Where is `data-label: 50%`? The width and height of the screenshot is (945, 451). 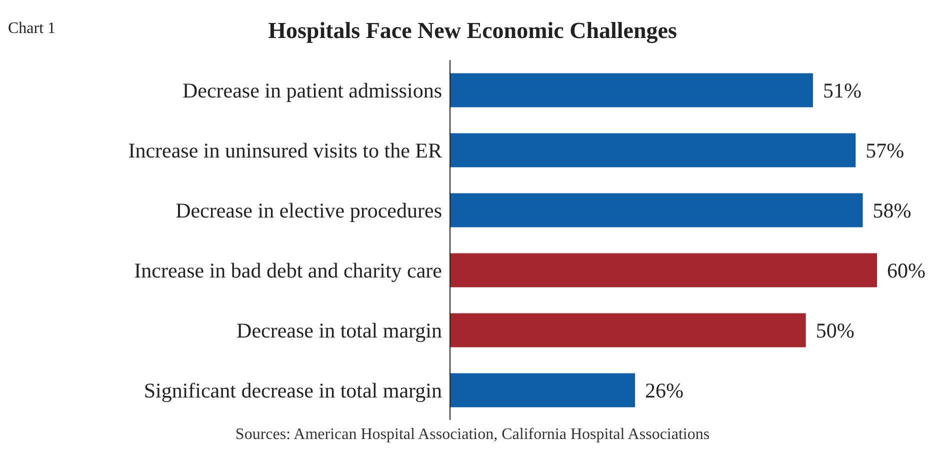
data-label: 50% is located at coordinates (835, 330).